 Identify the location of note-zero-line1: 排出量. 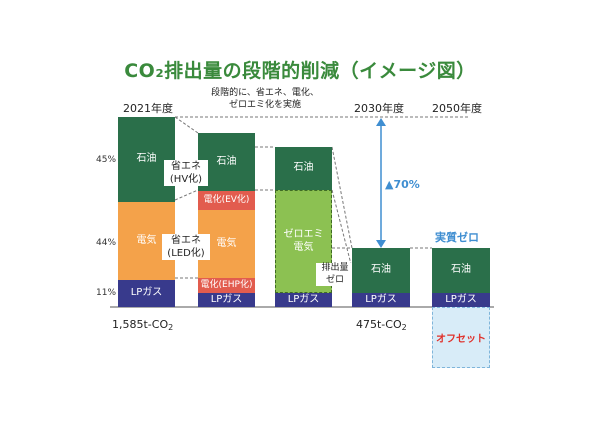
(335, 268).